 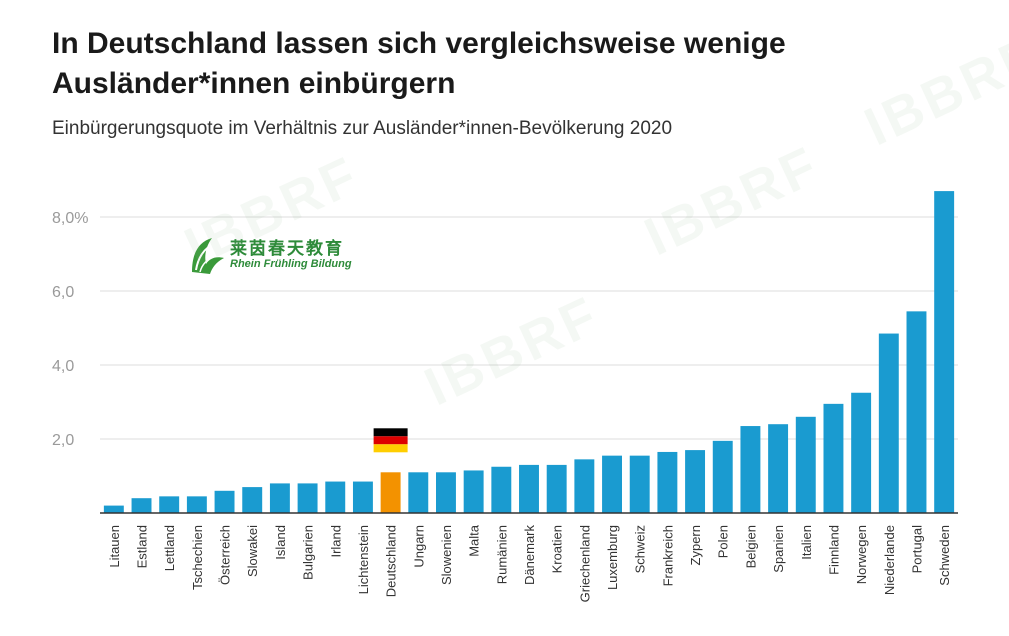 What do you see at coordinates (113, 509) in the screenshot?
I see `bar-litauen` at bounding box center [113, 509].